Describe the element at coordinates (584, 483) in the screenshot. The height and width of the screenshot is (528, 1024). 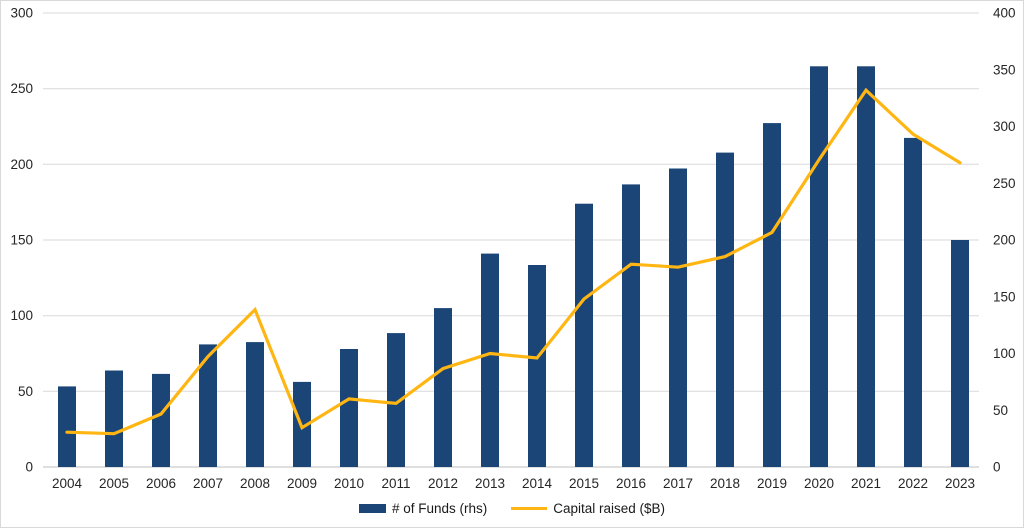
I see `svg-text: 2015` at that location.